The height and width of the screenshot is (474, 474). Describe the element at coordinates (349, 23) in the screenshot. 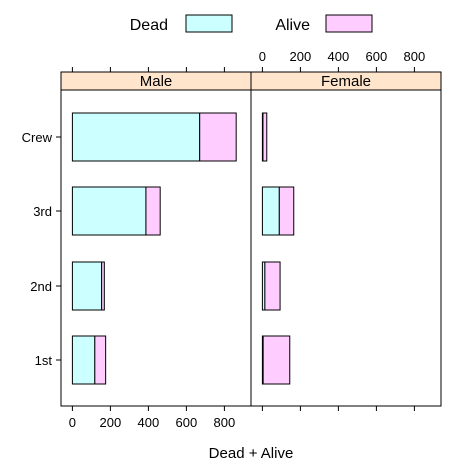

I see `legend-key-alive` at that location.